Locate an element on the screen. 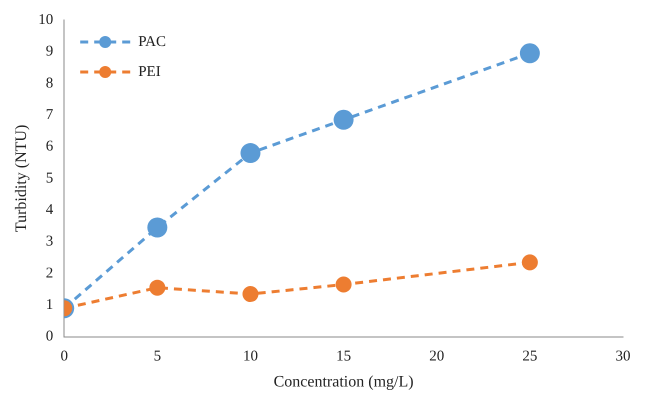  y-tick-label: 6 is located at coordinates (50, 146).